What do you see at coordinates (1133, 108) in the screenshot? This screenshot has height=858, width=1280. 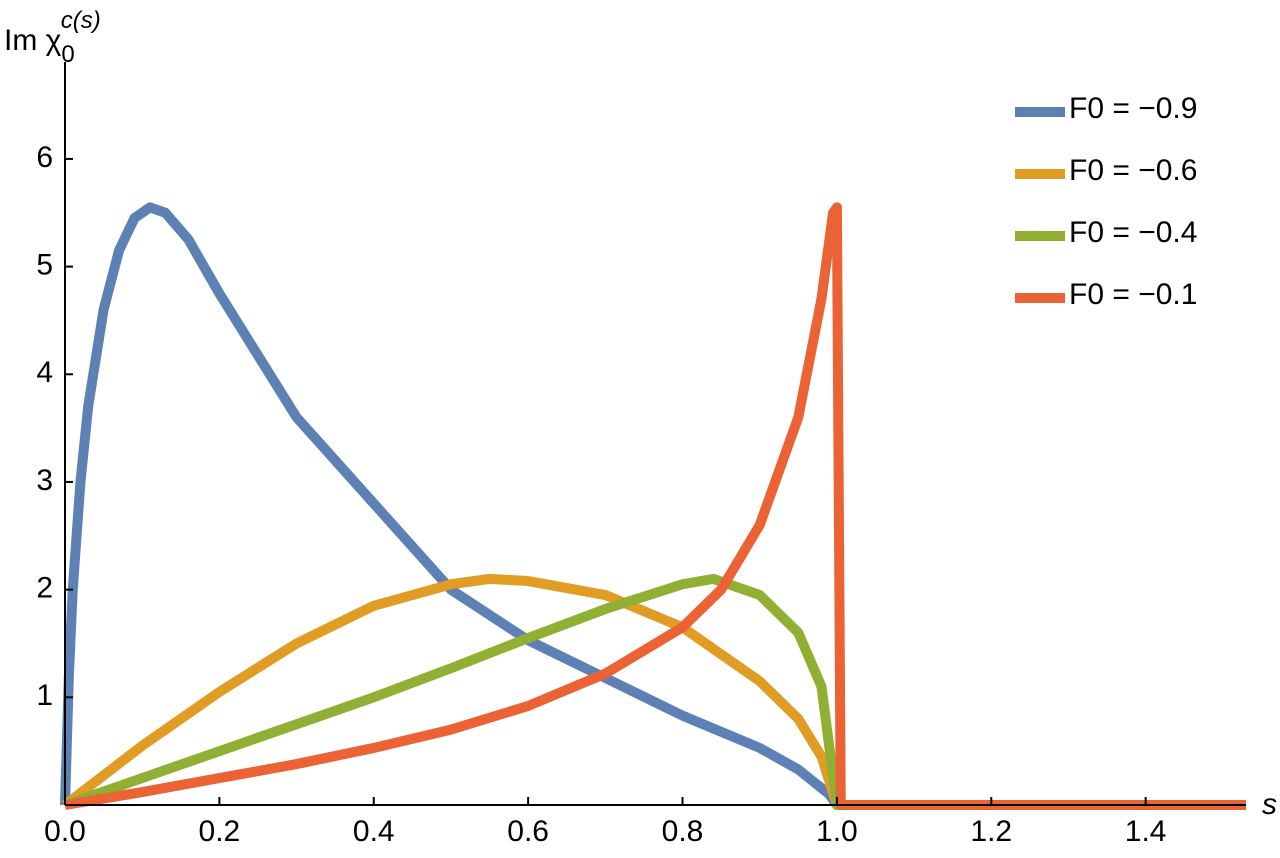 I see `legend-label: F0 = −0.9` at bounding box center [1133, 108].